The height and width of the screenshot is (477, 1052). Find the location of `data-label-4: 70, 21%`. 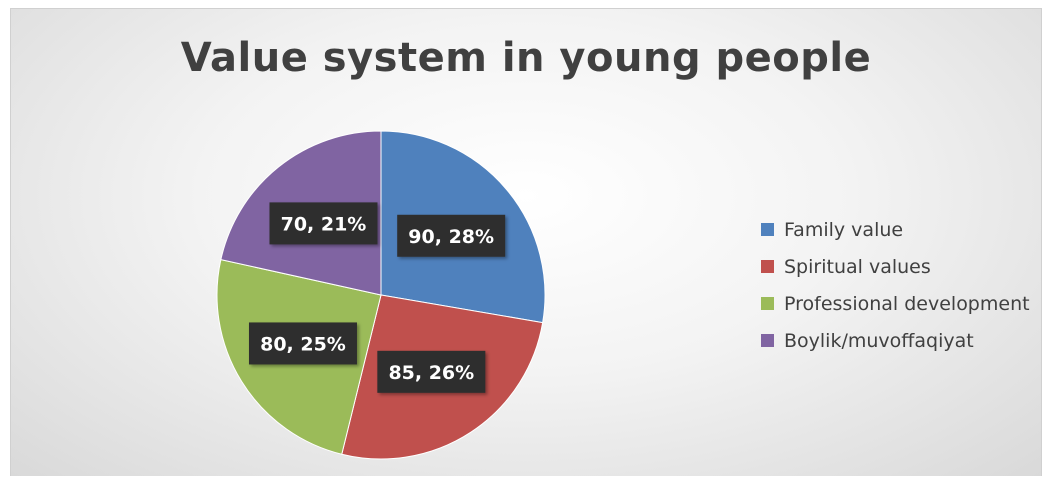

data-label-4: 70, 21% is located at coordinates (323, 223).